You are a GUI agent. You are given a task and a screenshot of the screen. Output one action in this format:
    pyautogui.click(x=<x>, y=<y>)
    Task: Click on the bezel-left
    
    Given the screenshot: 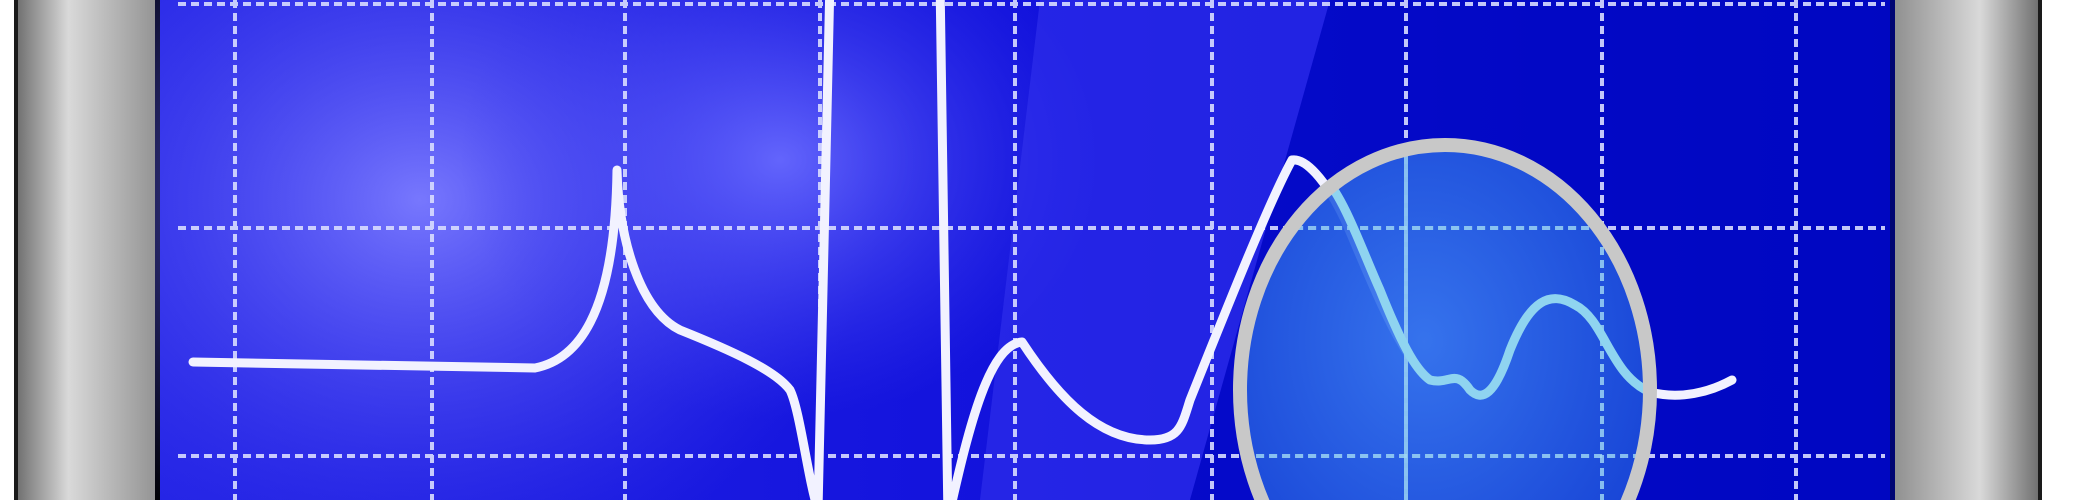 What is the action you would take?
    pyautogui.click(x=91, y=250)
    